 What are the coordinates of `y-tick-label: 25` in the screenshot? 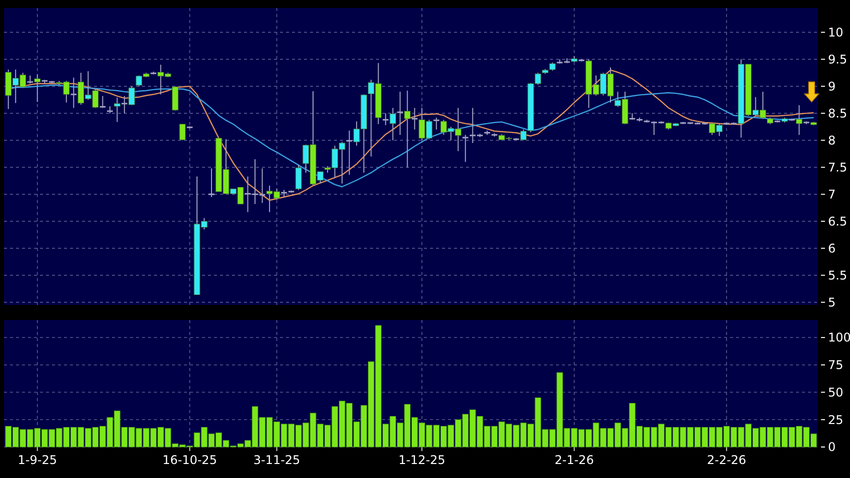 It's located at (836, 419).